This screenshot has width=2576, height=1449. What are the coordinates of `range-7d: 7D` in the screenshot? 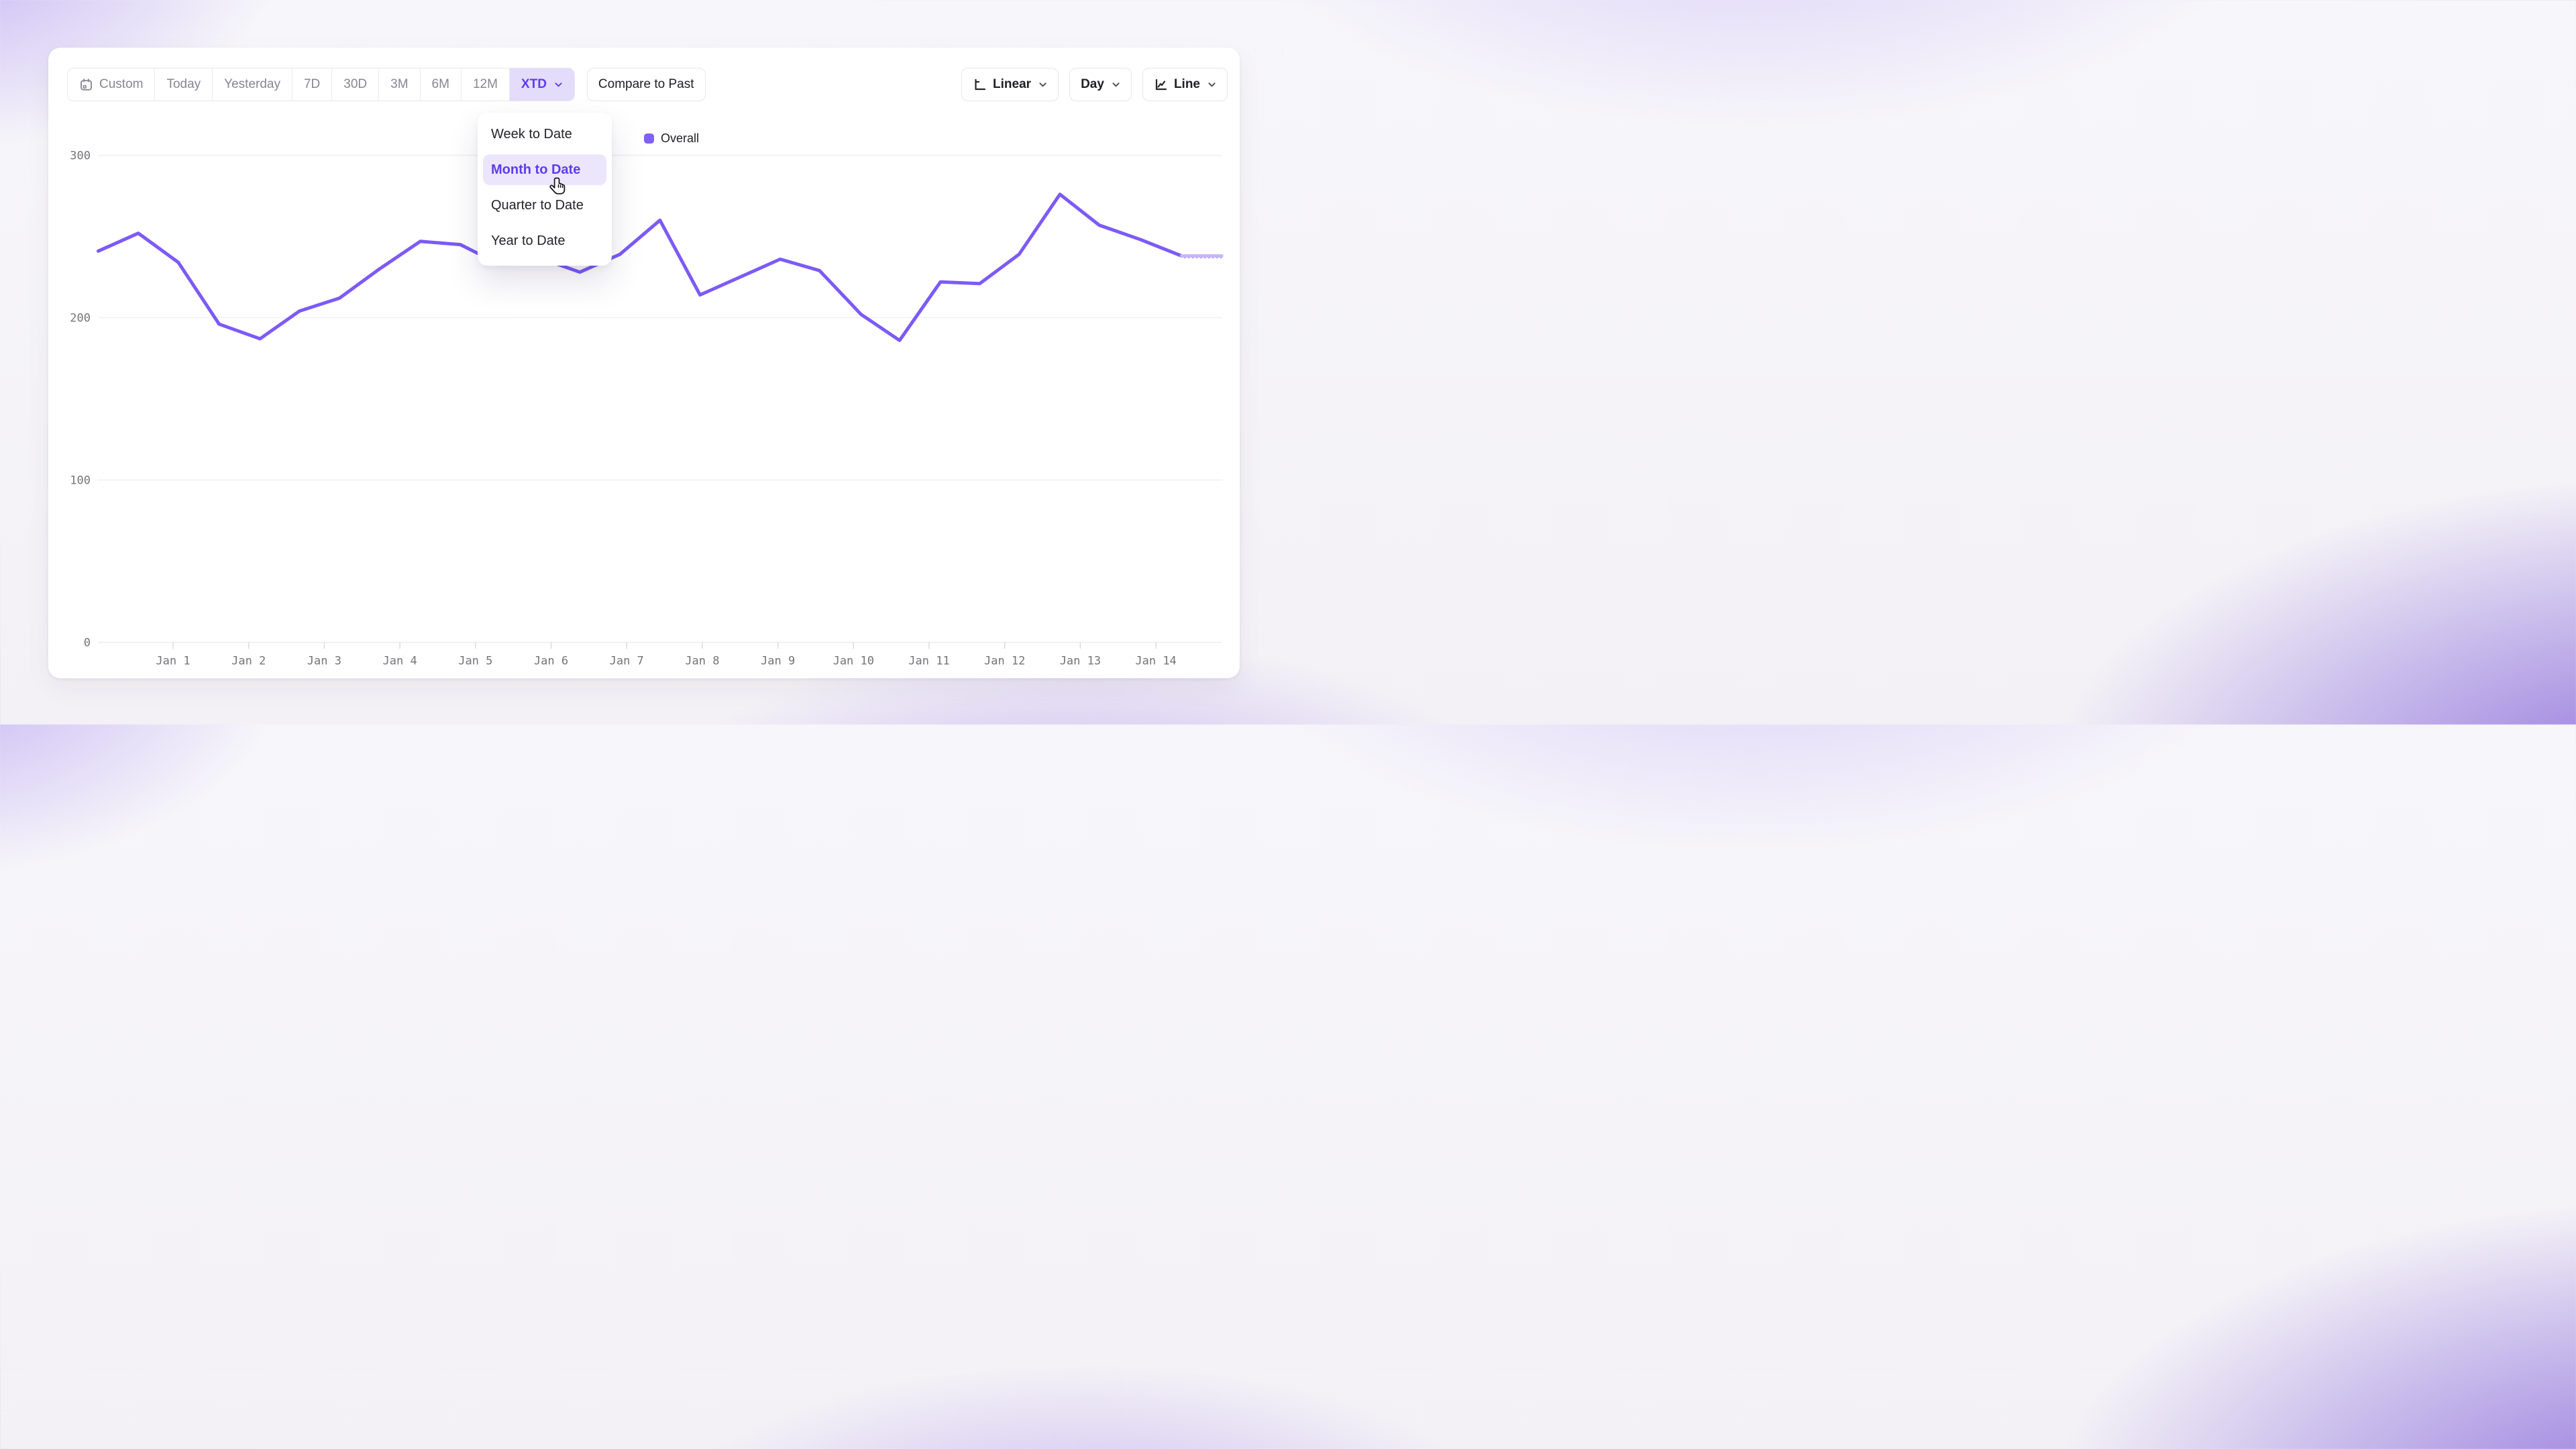 It's located at (311, 84).